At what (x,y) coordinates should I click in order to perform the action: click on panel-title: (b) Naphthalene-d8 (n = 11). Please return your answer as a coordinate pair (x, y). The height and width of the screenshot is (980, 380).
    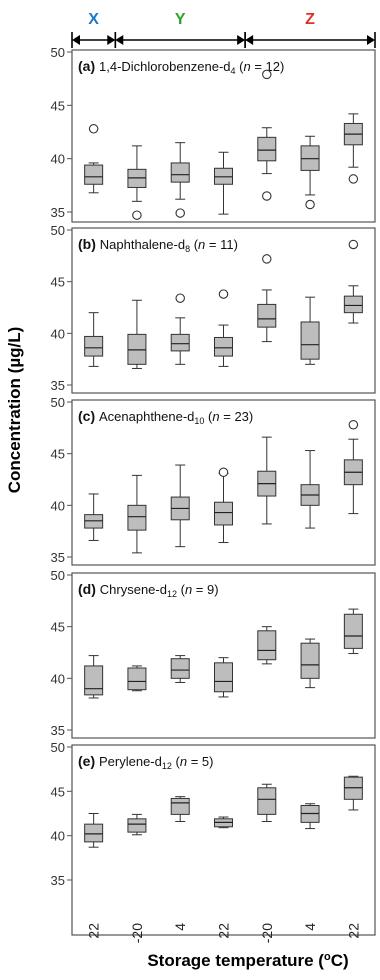
    Looking at the image, I should click on (158, 245).